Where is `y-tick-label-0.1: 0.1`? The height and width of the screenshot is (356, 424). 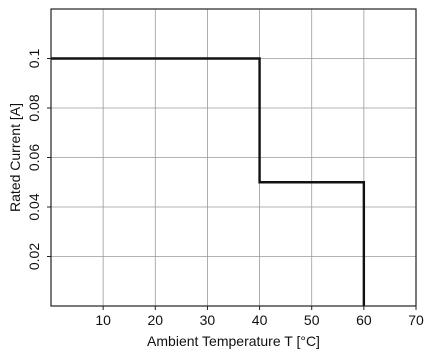 y-tick-label-0.1: 0.1 is located at coordinates (34, 59).